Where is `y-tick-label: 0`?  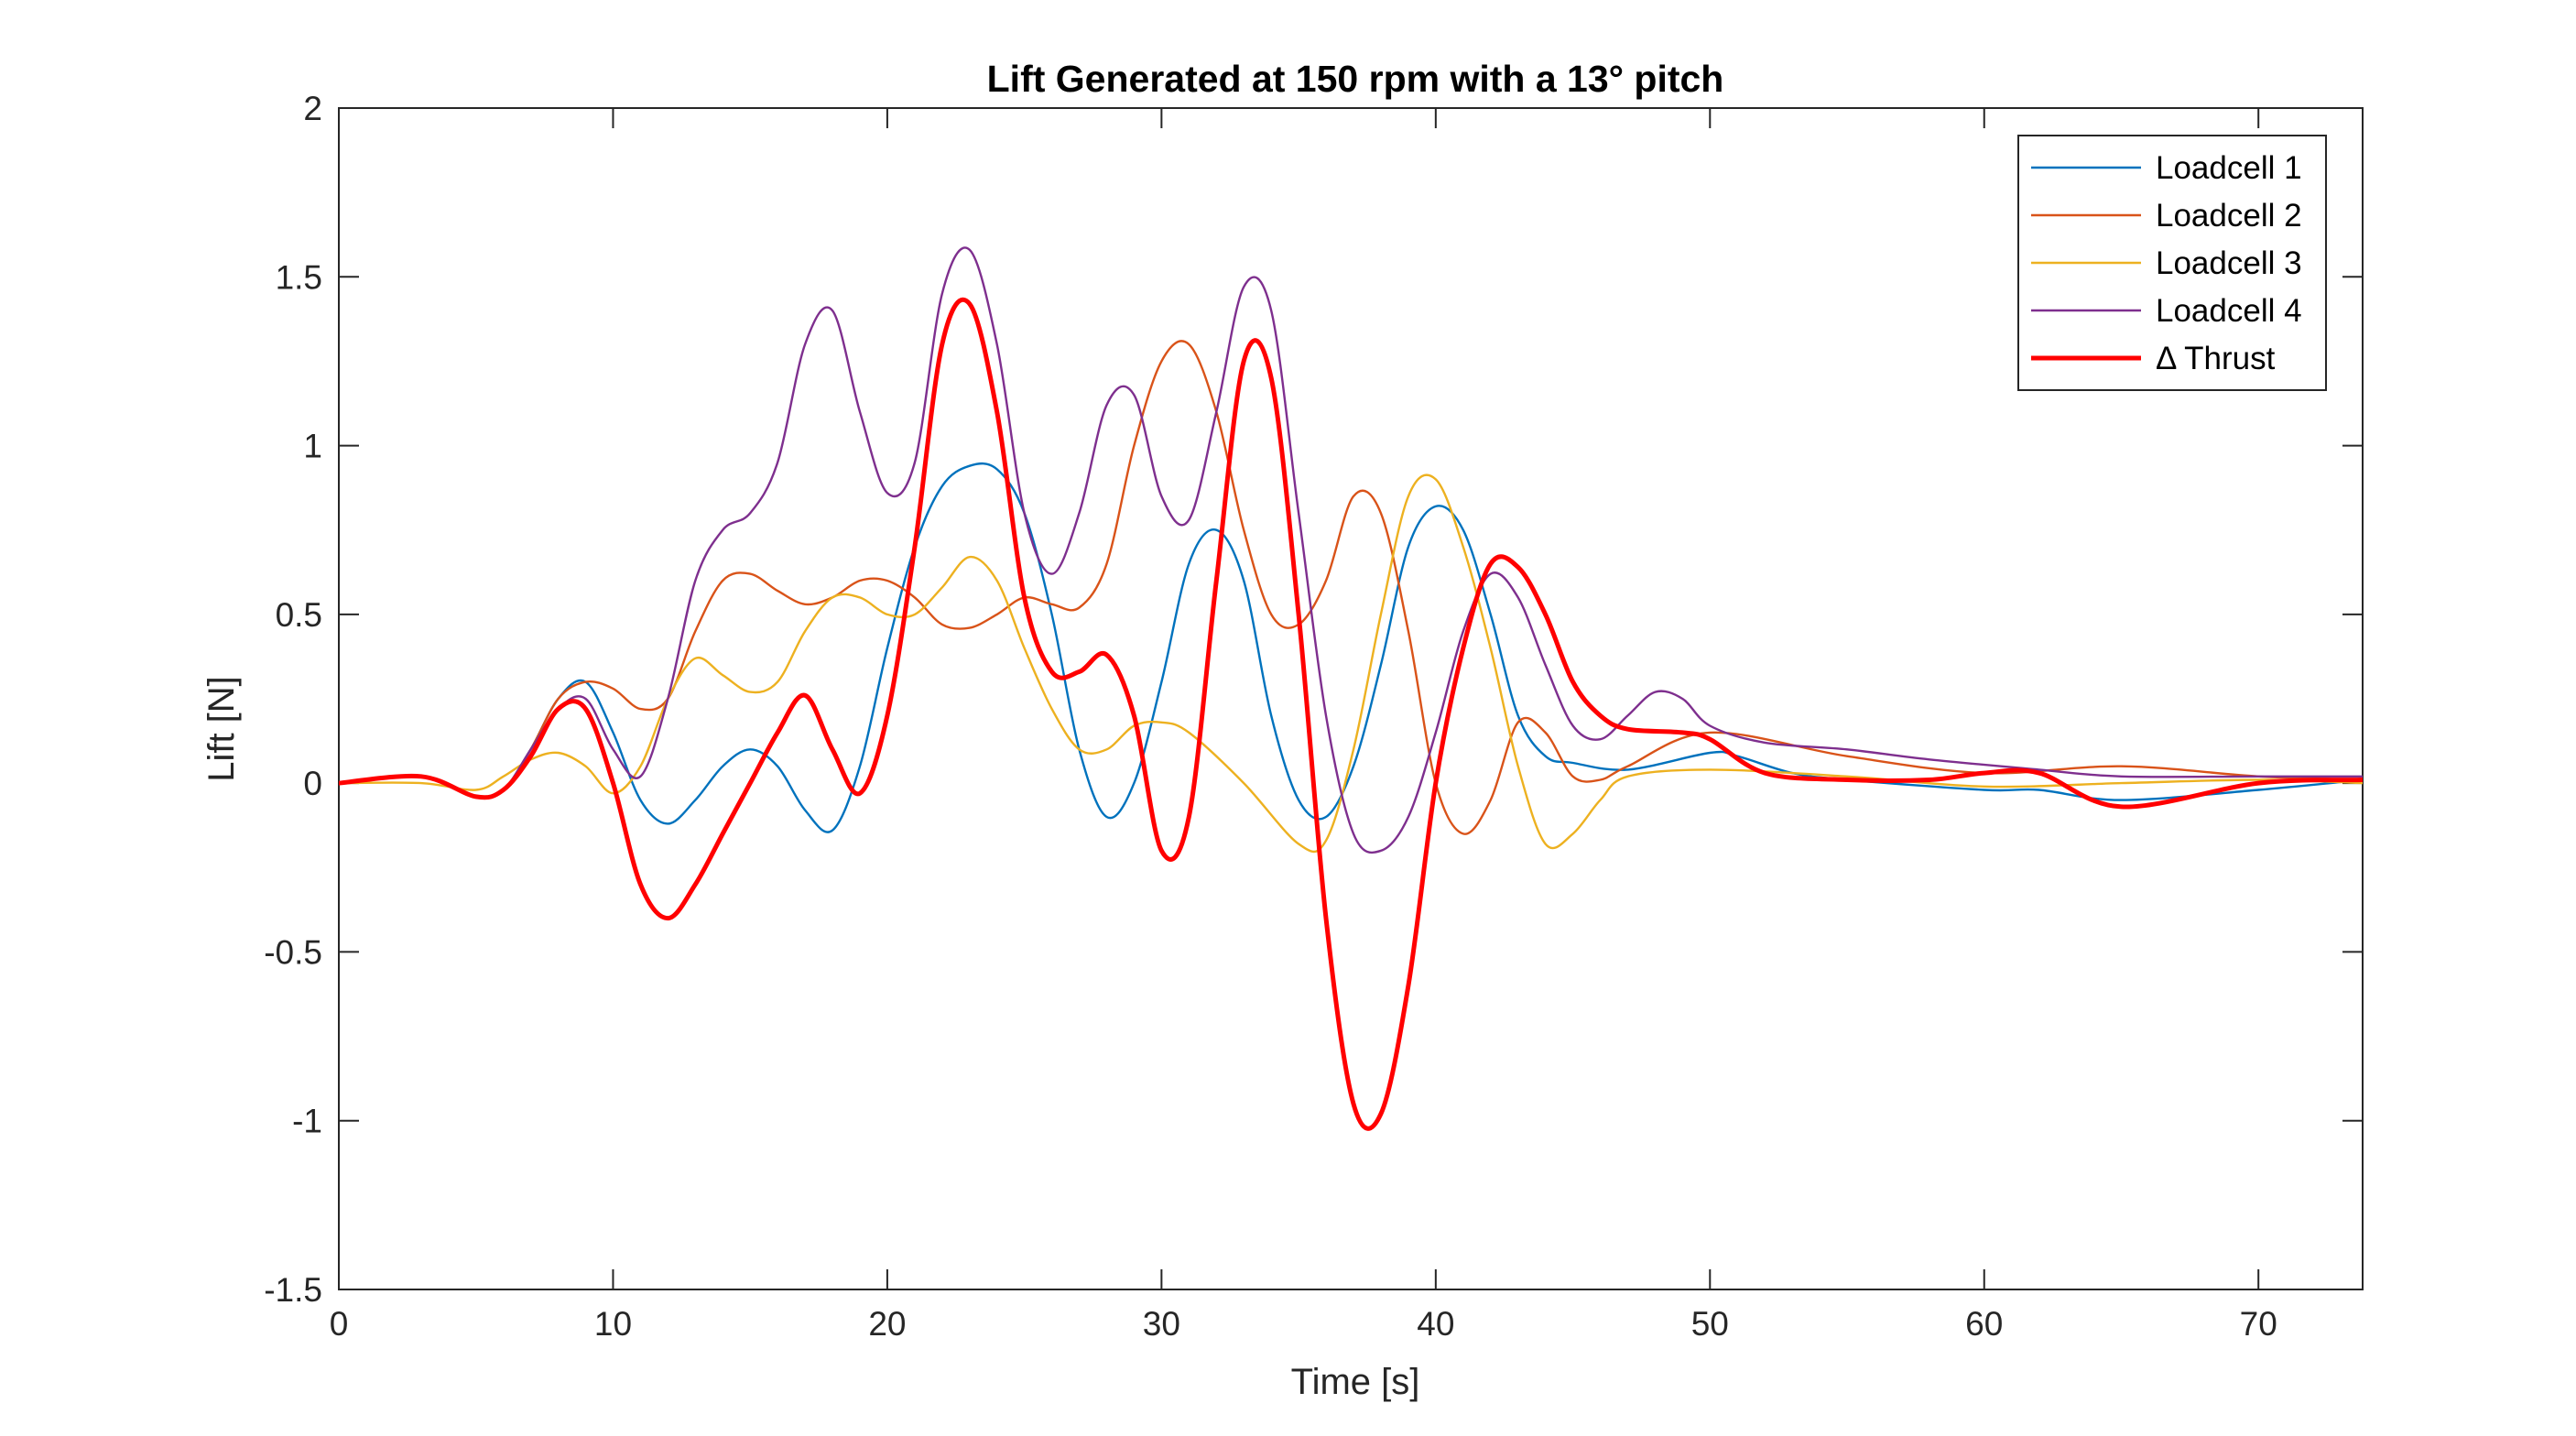 y-tick-label: 0 is located at coordinates (312, 783).